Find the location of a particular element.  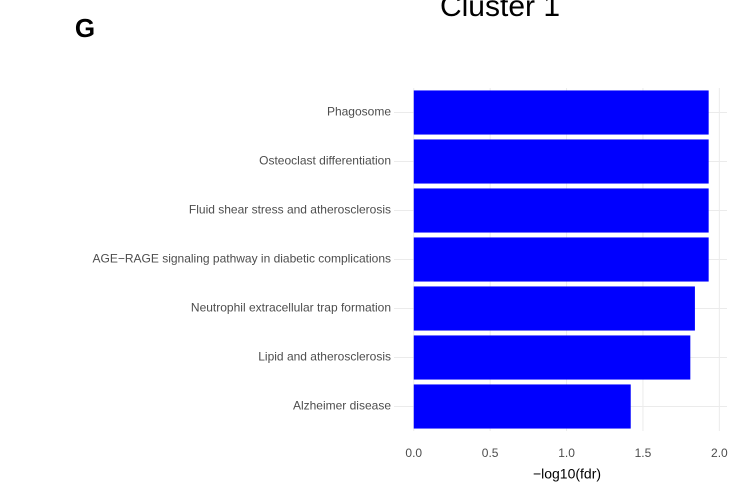

y-tick-label: Fluid shear stress and atherosclerosis is located at coordinates (290, 210).